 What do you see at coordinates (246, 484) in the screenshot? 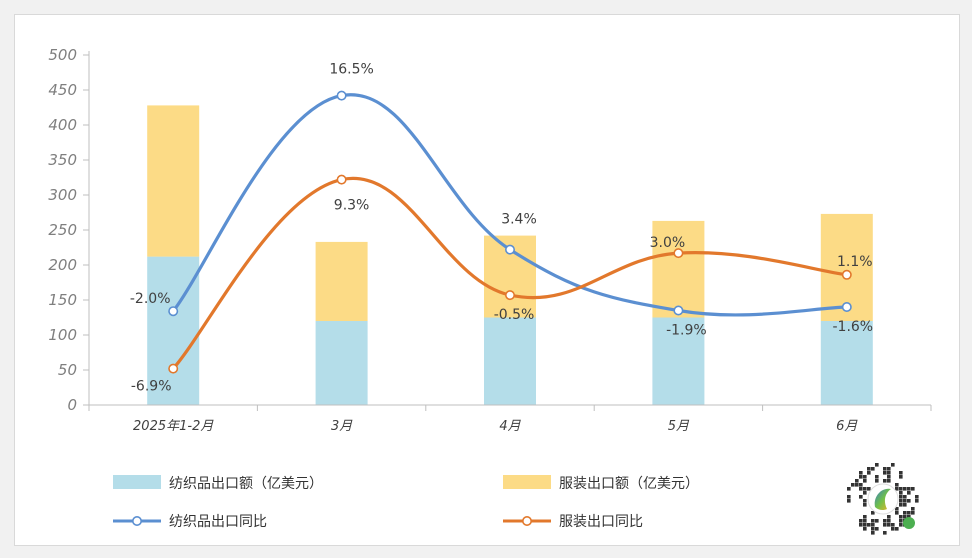
I see `legend-label: 纺织品出口额（亿美元）` at bounding box center [246, 484].